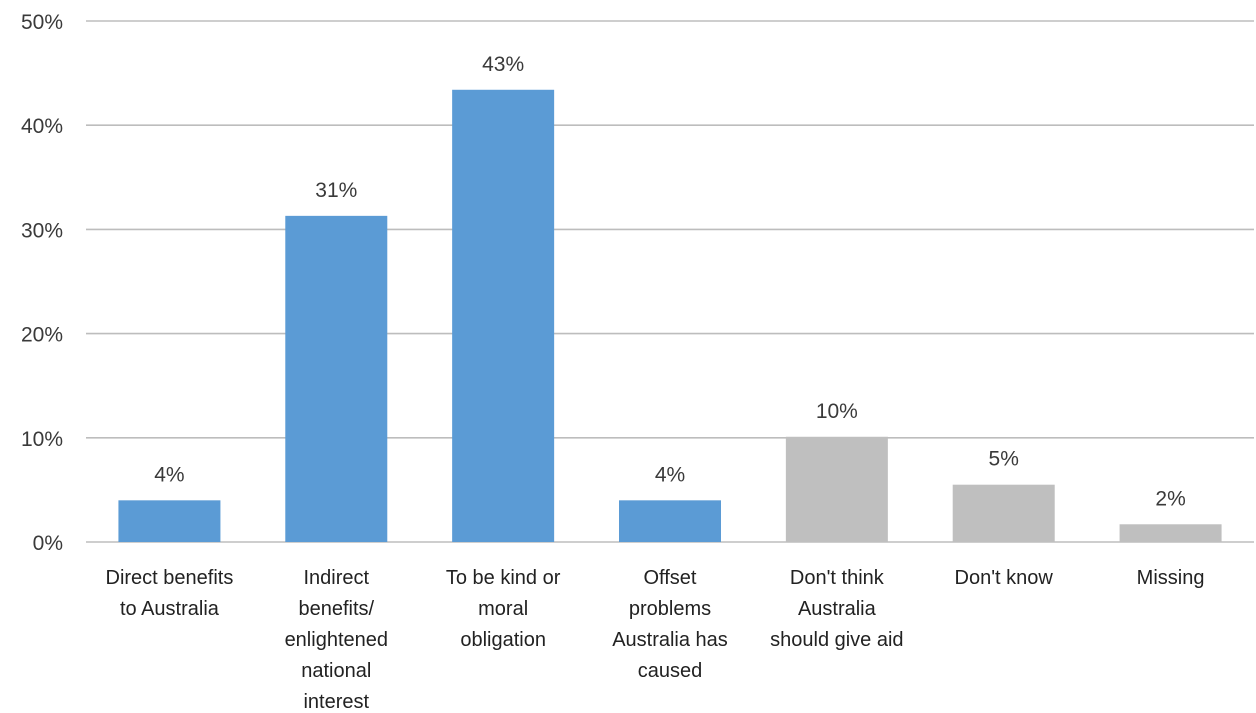 The image size is (1256, 713). What do you see at coordinates (670, 578) in the screenshot?
I see `x-tick-label-line: Offset` at bounding box center [670, 578].